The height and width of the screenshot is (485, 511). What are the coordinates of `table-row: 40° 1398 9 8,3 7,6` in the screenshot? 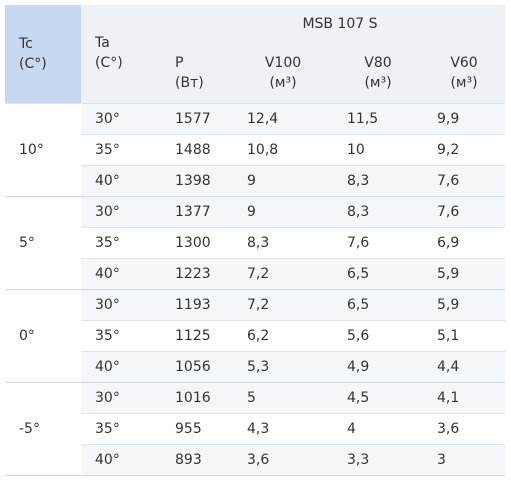 It's located at (255, 181).